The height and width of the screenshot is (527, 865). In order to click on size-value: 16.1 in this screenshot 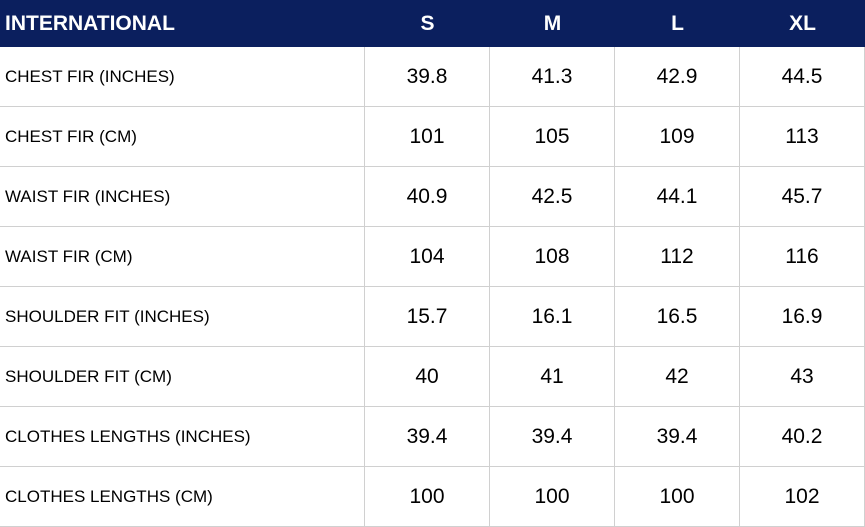, I will do `click(552, 317)`.